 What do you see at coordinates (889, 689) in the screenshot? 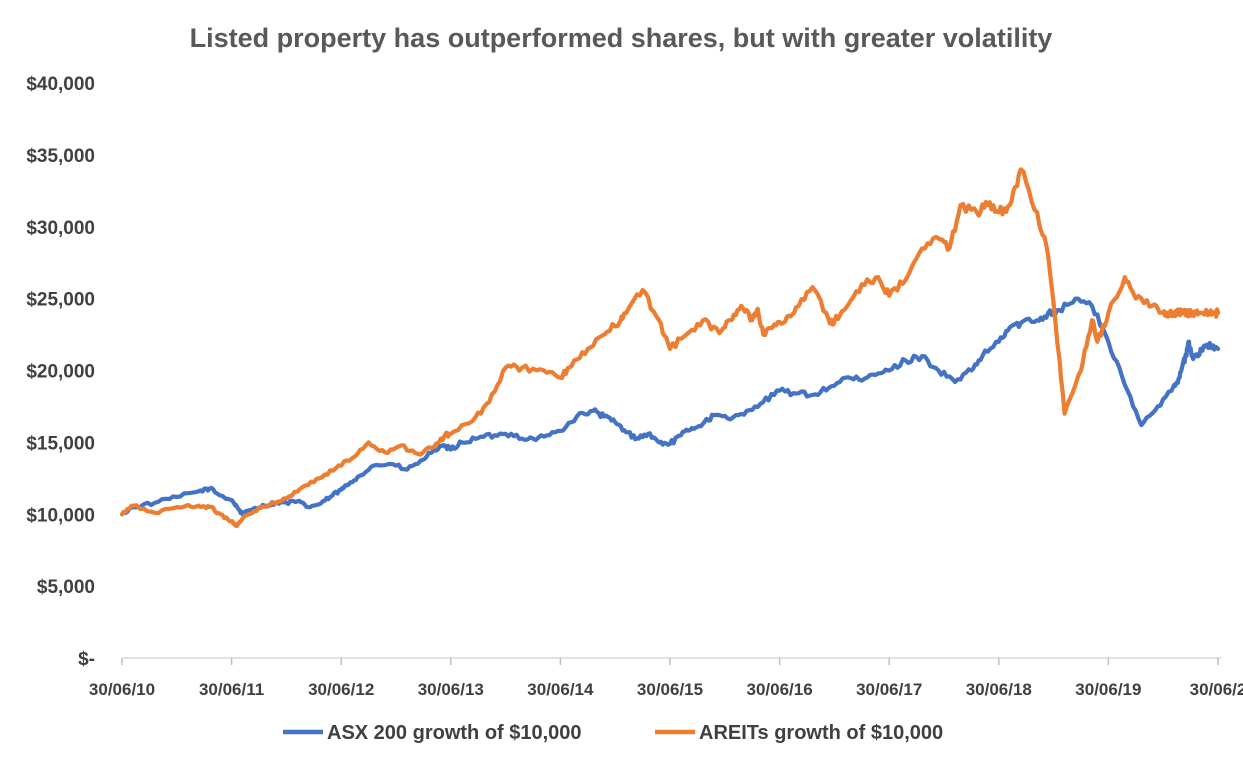
I see `x-tick-label: 30/06/17` at bounding box center [889, 689].